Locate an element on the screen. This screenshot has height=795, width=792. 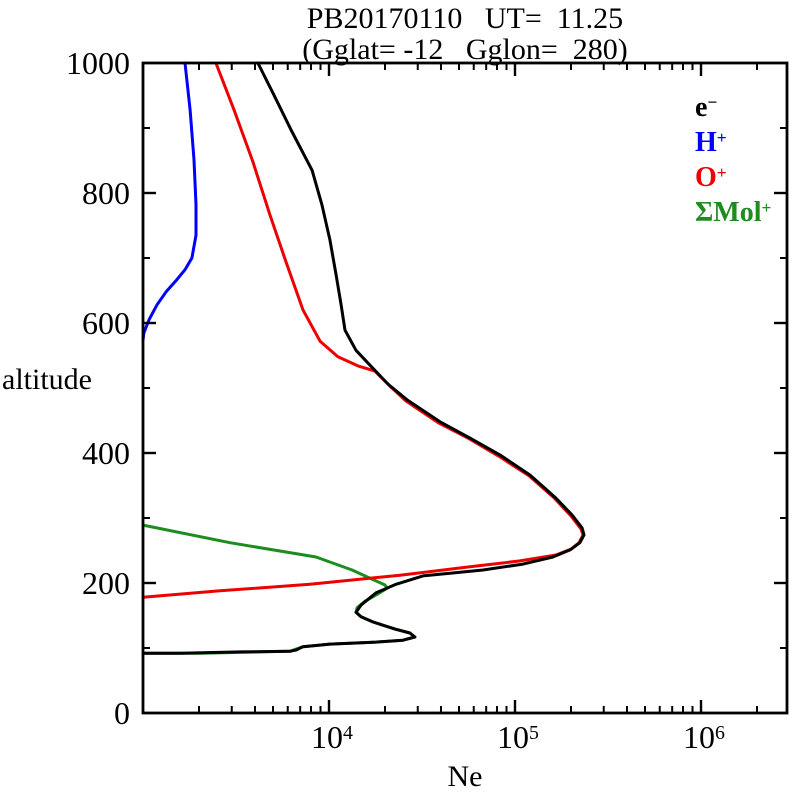
legend-entry-o-plus: O+ is located at coordinates (711, 179).